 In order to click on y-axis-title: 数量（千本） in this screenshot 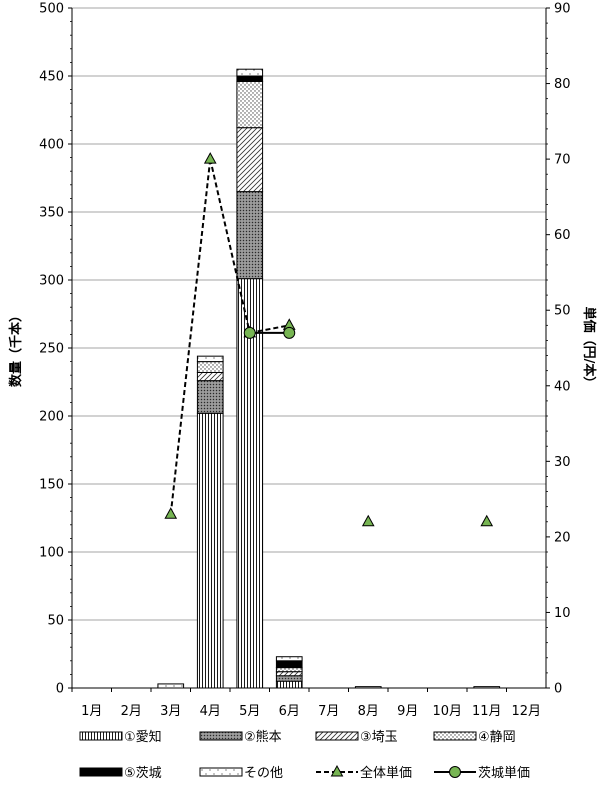, I will do `click(16, 348)`.